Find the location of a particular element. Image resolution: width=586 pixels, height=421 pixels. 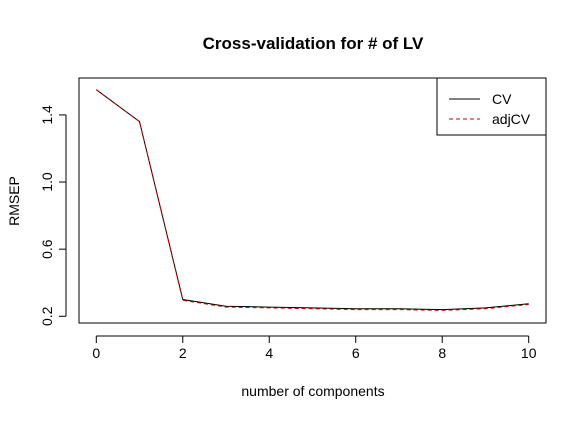

legend: CV adjCV is located at coordinates (491, 106).